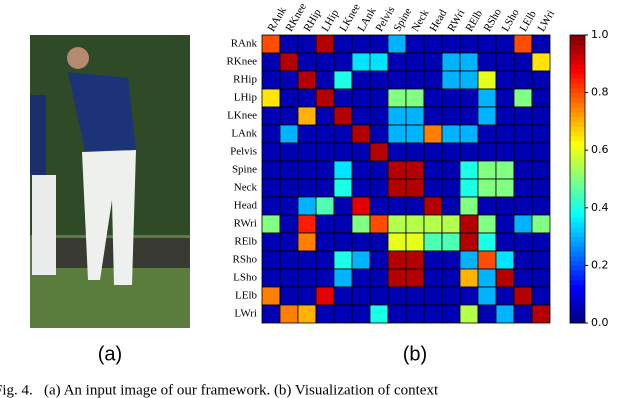 This screenshot has width=640, height=398. What do you see at coordinates (245, 278) in the screenshot?
I see `row-label: LSho` at bounding box center [245, 278].